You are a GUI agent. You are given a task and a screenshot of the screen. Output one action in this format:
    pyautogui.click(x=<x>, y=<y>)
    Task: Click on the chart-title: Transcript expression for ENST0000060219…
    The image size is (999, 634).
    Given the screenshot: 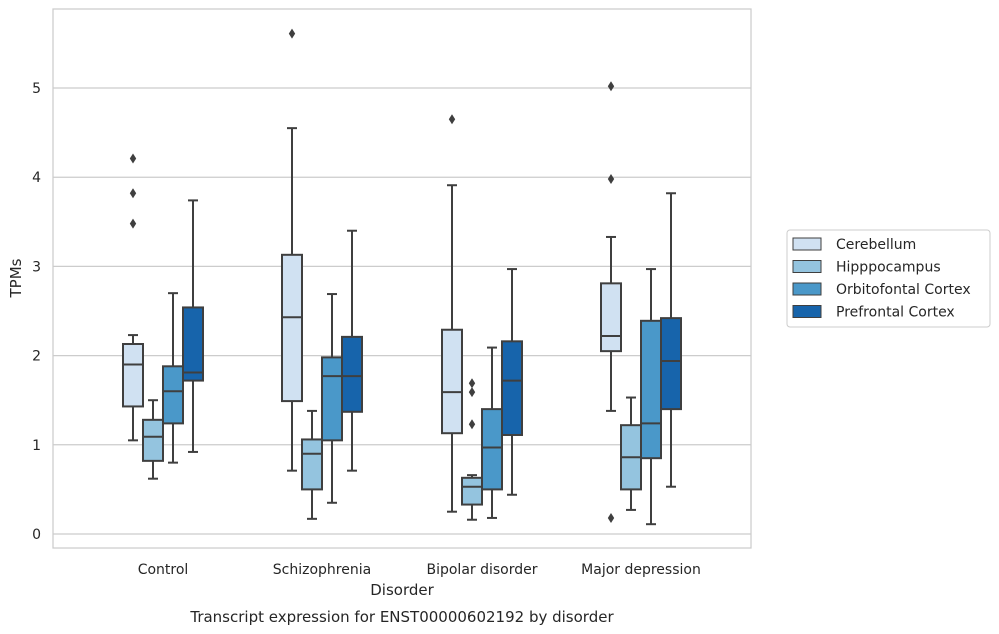 What is the action you would take?
    pyautogui.click(x=401, y=617)
    